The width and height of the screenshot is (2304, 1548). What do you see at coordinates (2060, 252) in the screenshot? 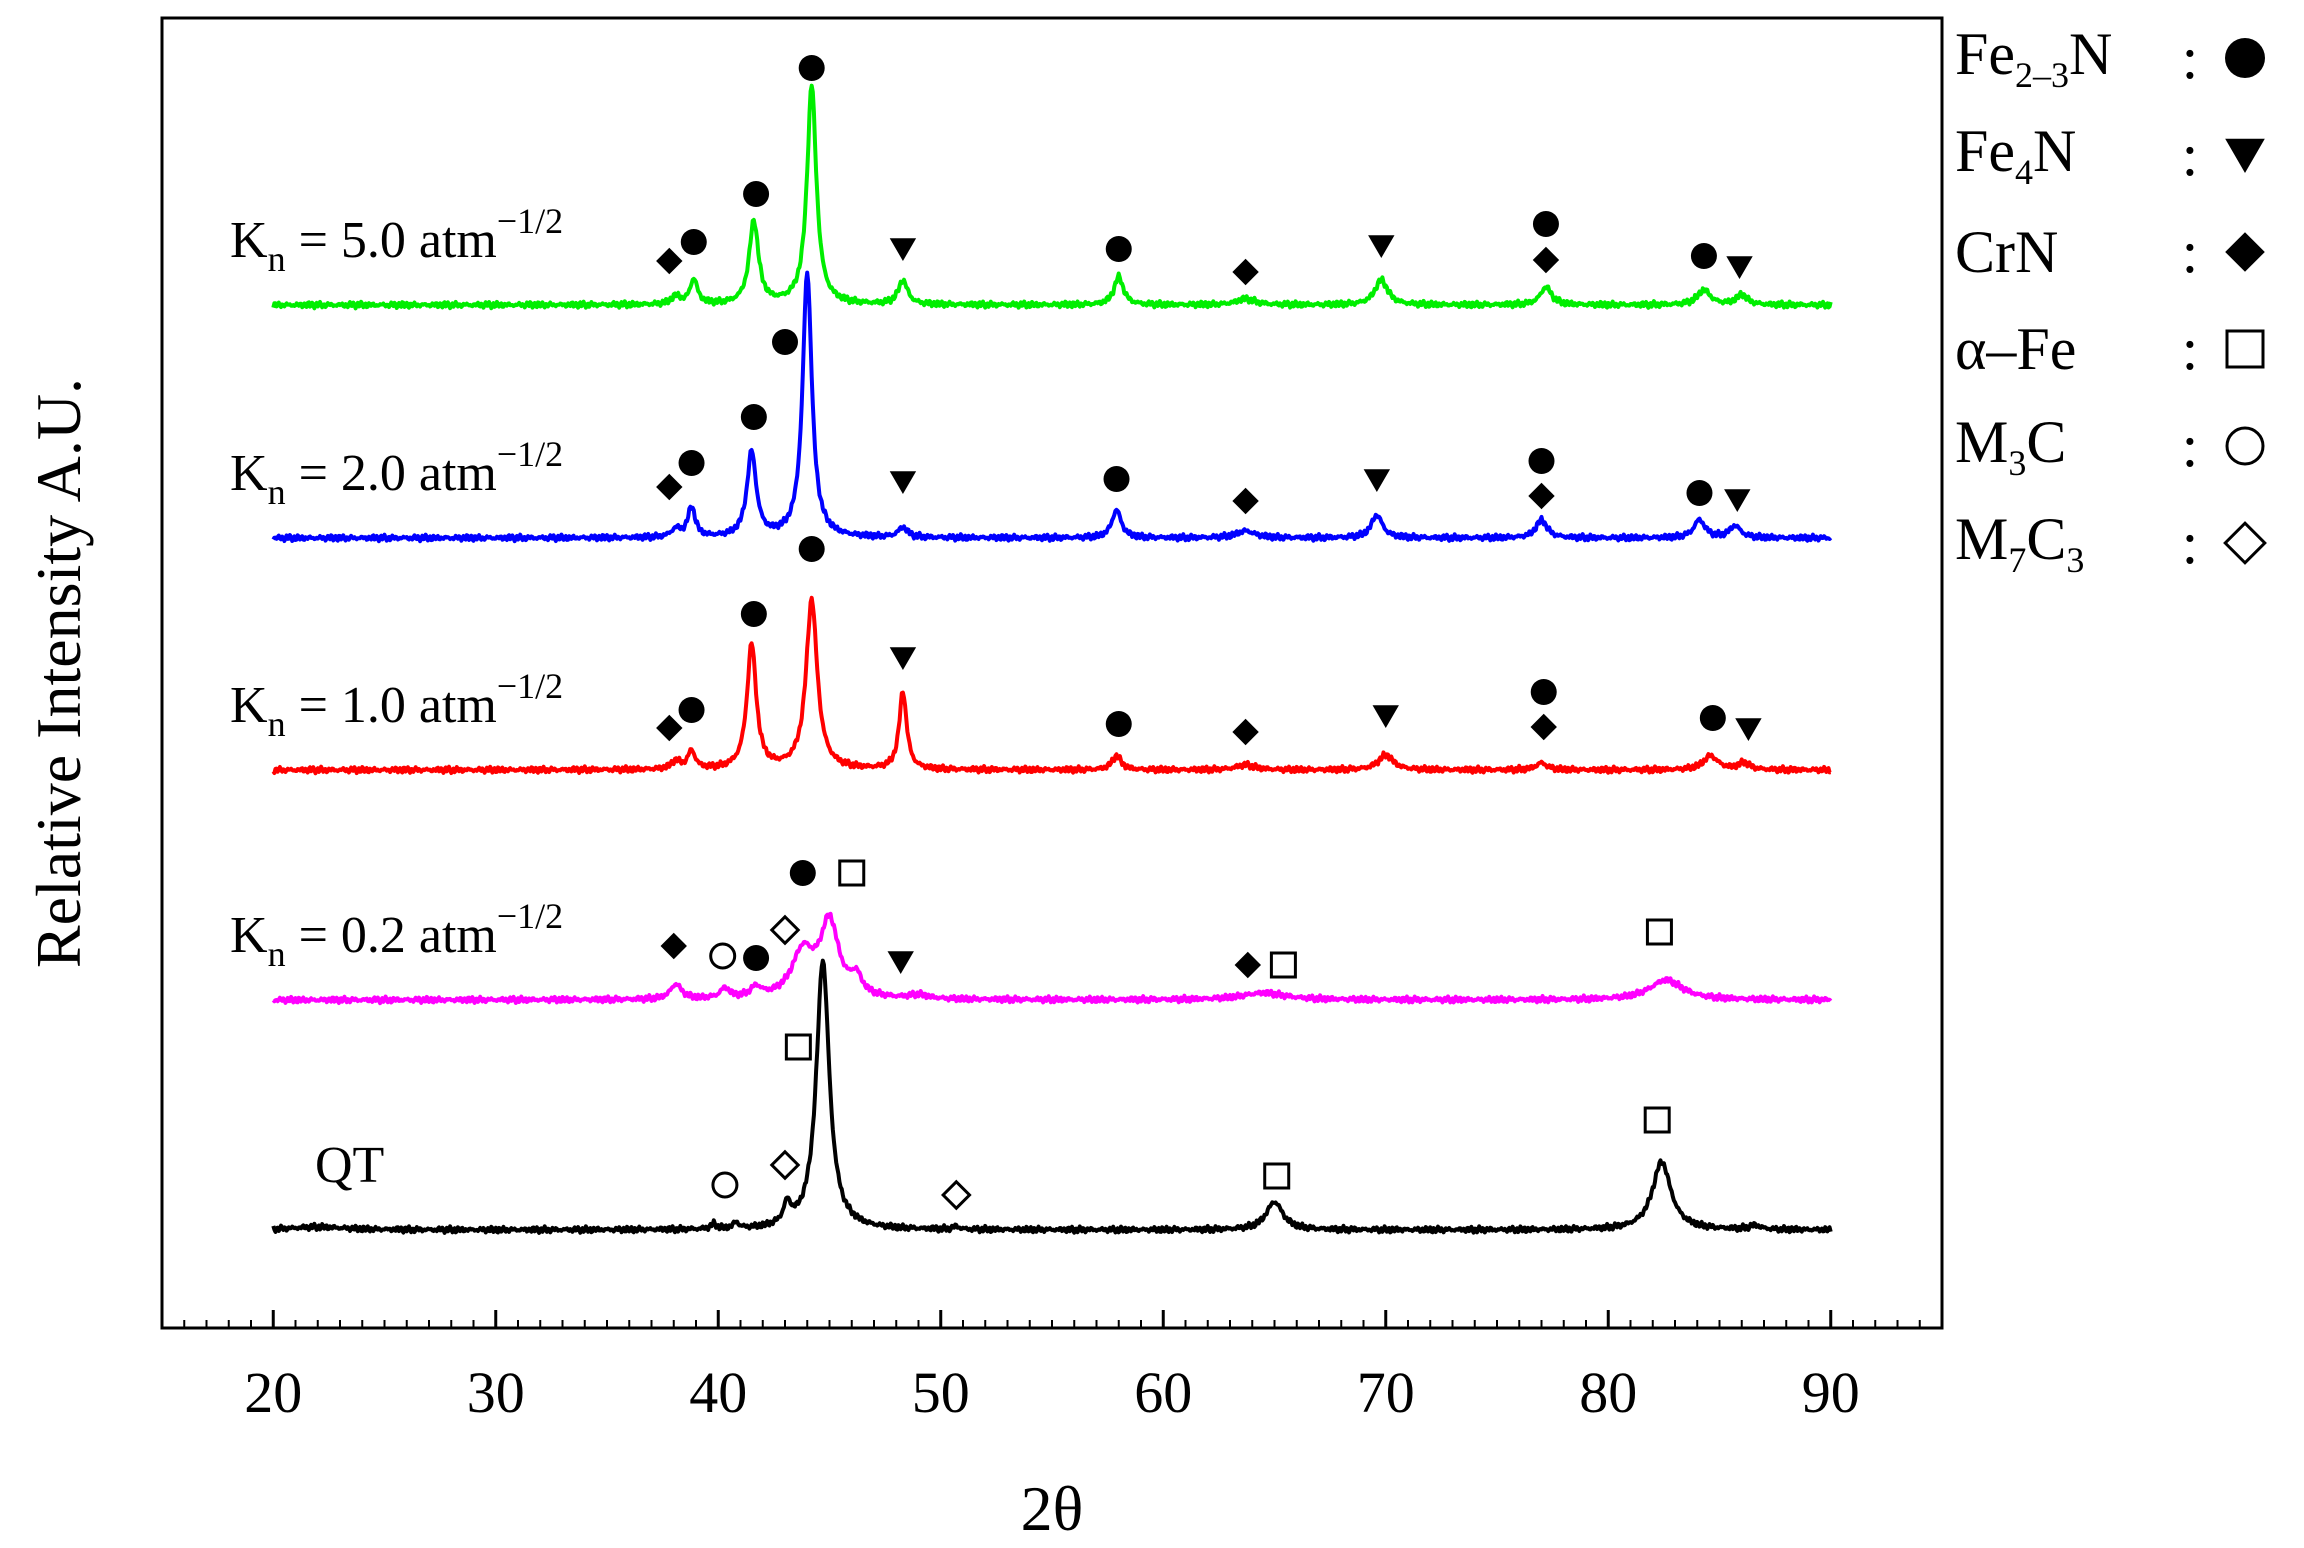
I see `legend-label: CrN` at bounding box center [2060, 252].